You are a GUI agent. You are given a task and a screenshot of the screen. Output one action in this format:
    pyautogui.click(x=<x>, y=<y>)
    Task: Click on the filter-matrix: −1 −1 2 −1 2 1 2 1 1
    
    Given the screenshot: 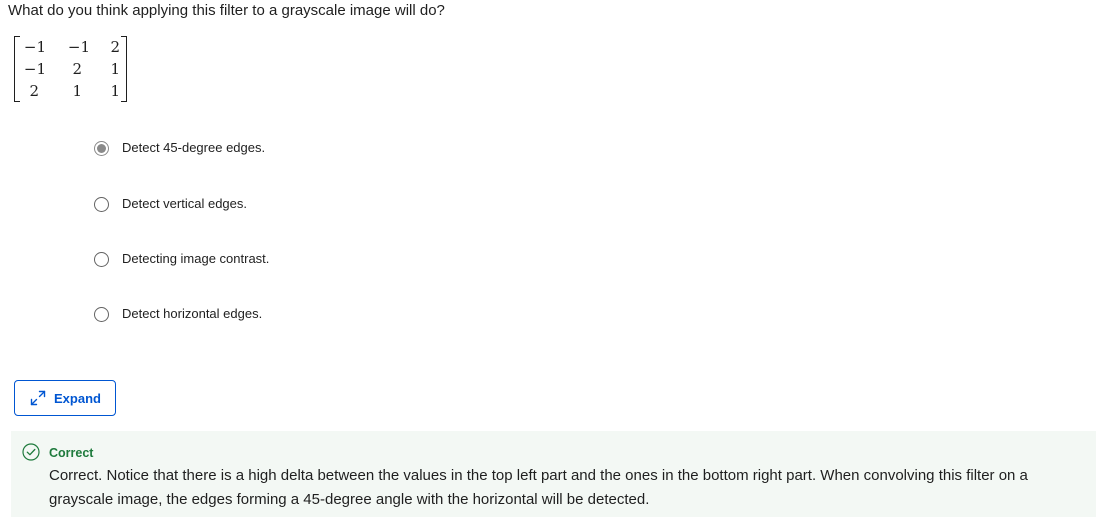 What is the action you would take?
    pyautogui.click(x=70, y=69)
    